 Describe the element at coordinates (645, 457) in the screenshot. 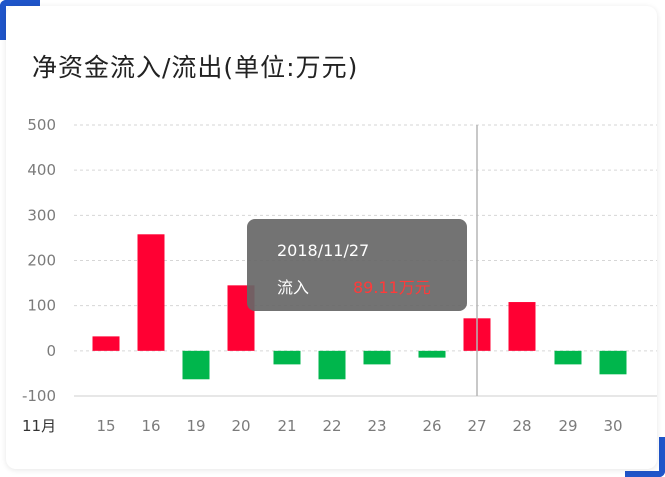

I see `corner-accent-bottom-right` at that location.